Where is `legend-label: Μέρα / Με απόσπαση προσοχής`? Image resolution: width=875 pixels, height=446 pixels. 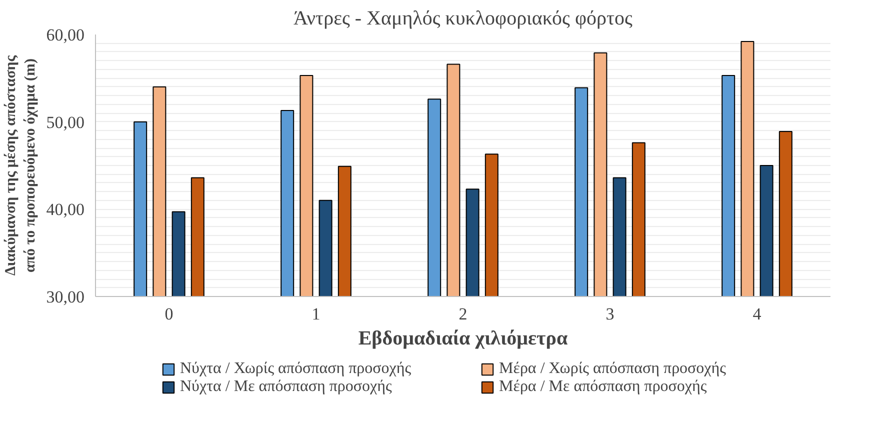 legend-label: Μέρα / Με απόσπαση προσοχής is located at coordinates (603, 387).